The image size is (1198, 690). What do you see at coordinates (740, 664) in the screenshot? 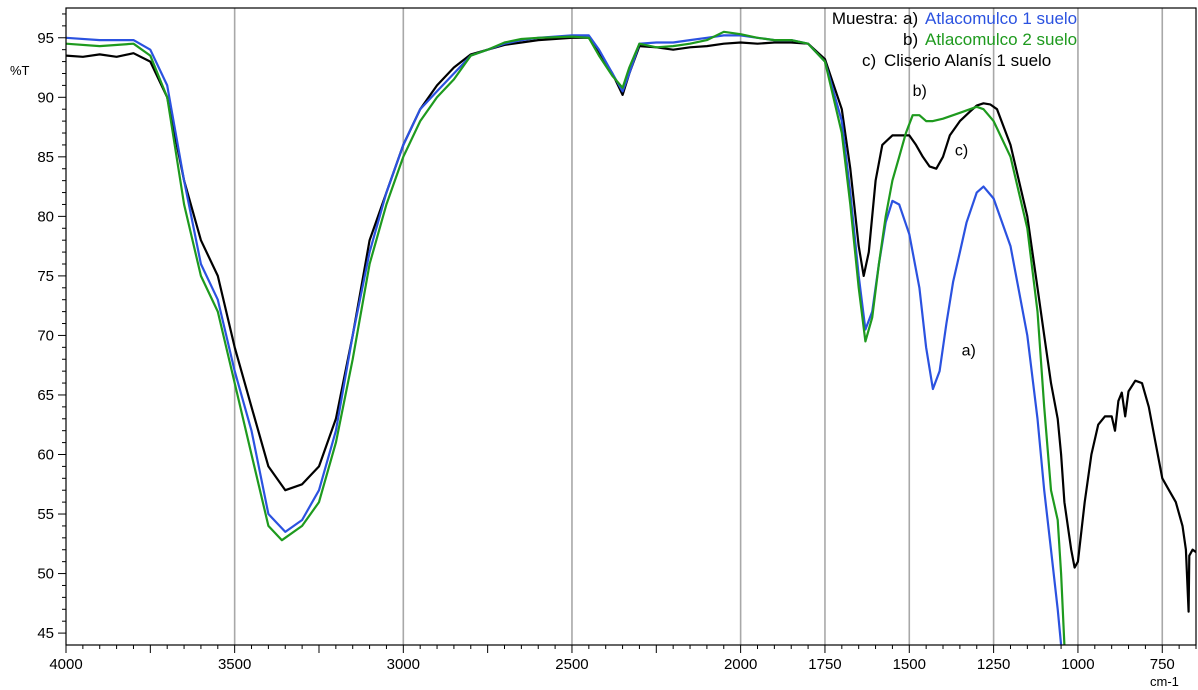
I see `x-tick-label-2000: 2000` at bounding box center [740, 664].